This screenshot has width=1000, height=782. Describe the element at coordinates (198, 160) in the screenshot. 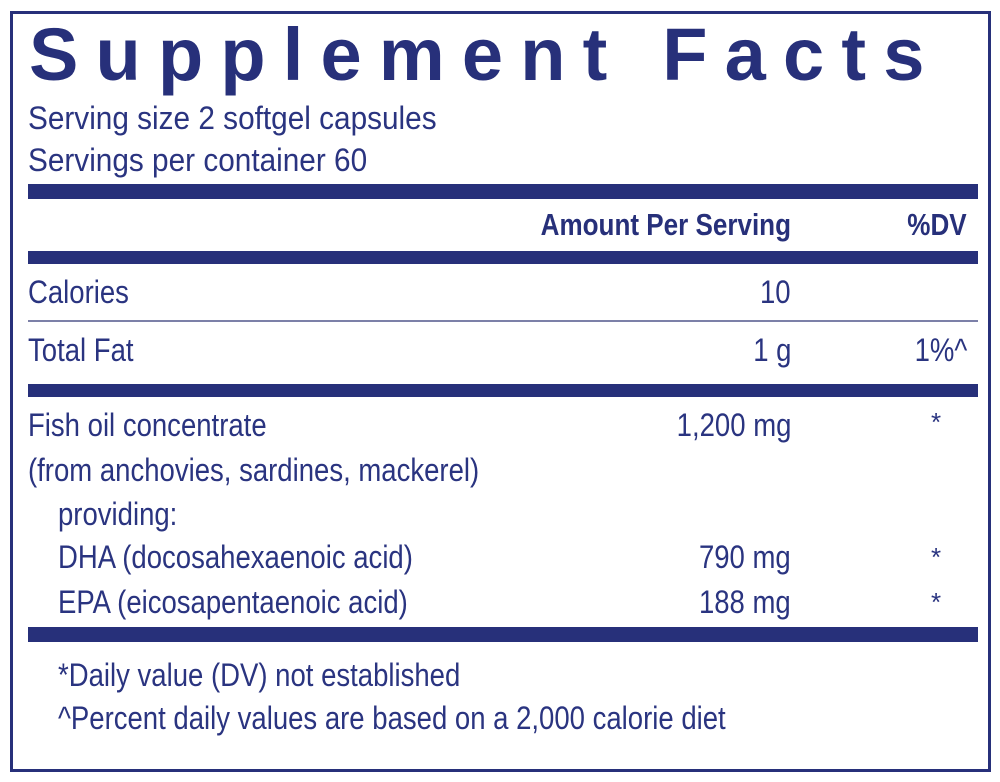

I see `servings-per-container: Servings per container 60` at that location.